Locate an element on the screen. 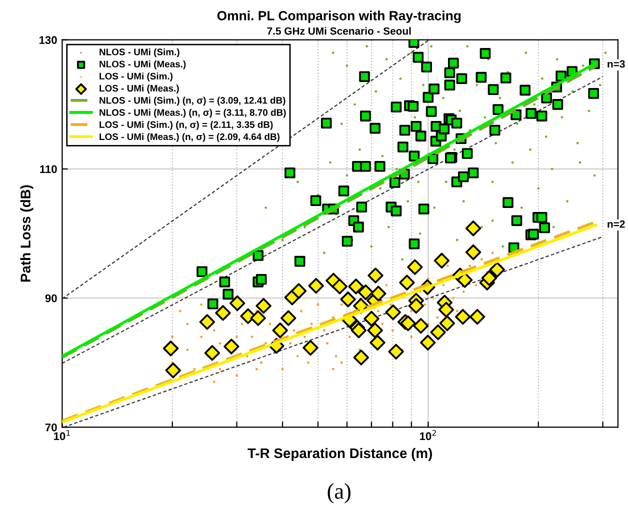 The image size is (628, 511). y-axis-title: Path Loss (dB) is located at coordinates (27, 233).